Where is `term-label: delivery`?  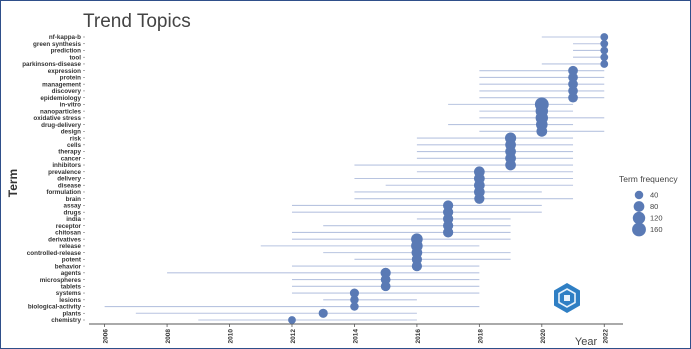
term-label: delivery is located at coordinates (69, 179).